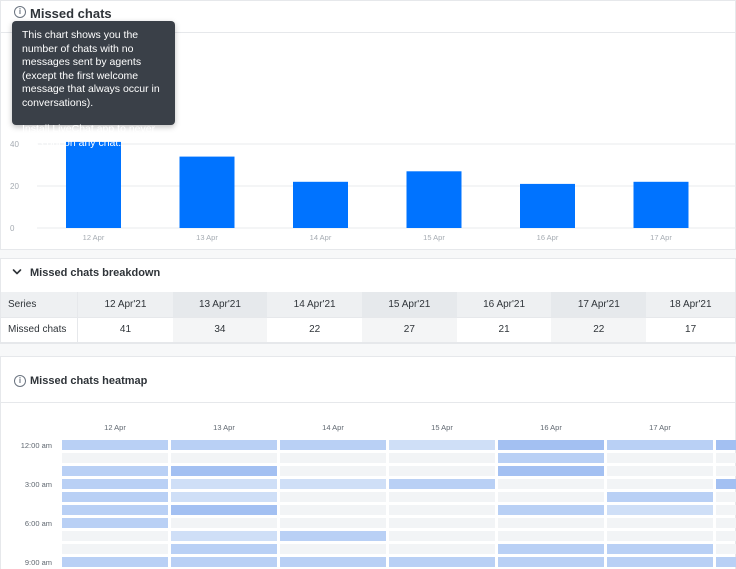 This screenshot has height=569, width=736. What do you see at coordinates (115, 427) in the screenshot?
I see `heatmap-day-label: 12 Apr` at bounding box center [115, 427].